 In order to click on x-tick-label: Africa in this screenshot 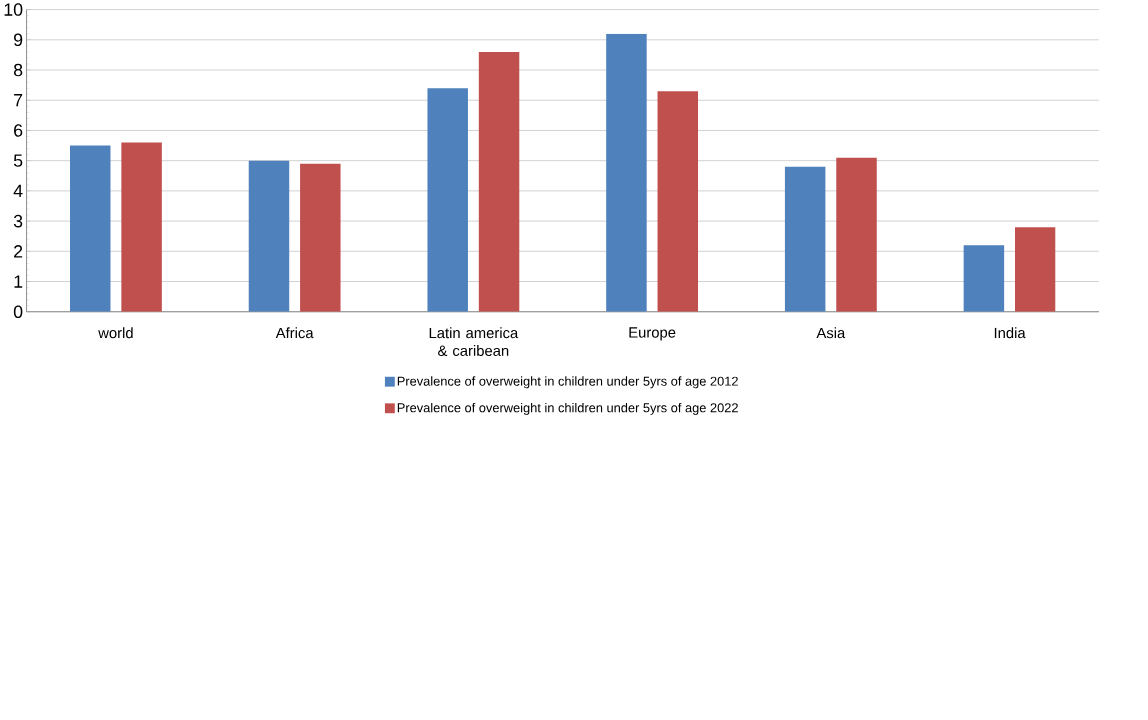, I will do `click(294, 333)`.